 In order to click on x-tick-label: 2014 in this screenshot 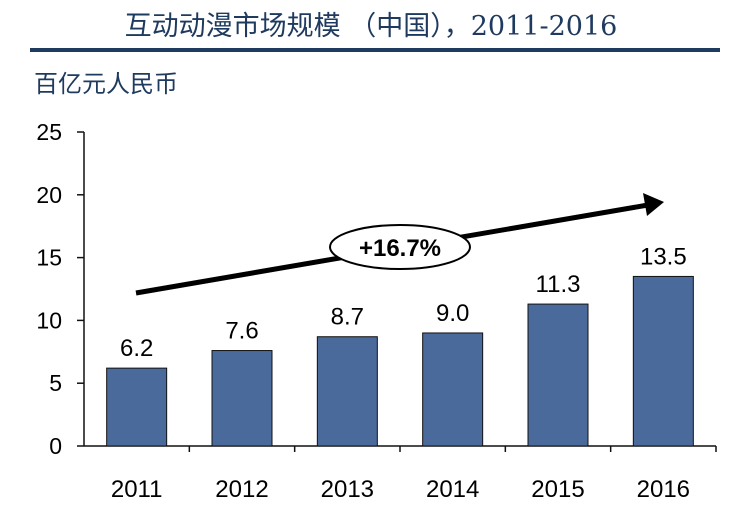, I will do `click(452, 489)`.